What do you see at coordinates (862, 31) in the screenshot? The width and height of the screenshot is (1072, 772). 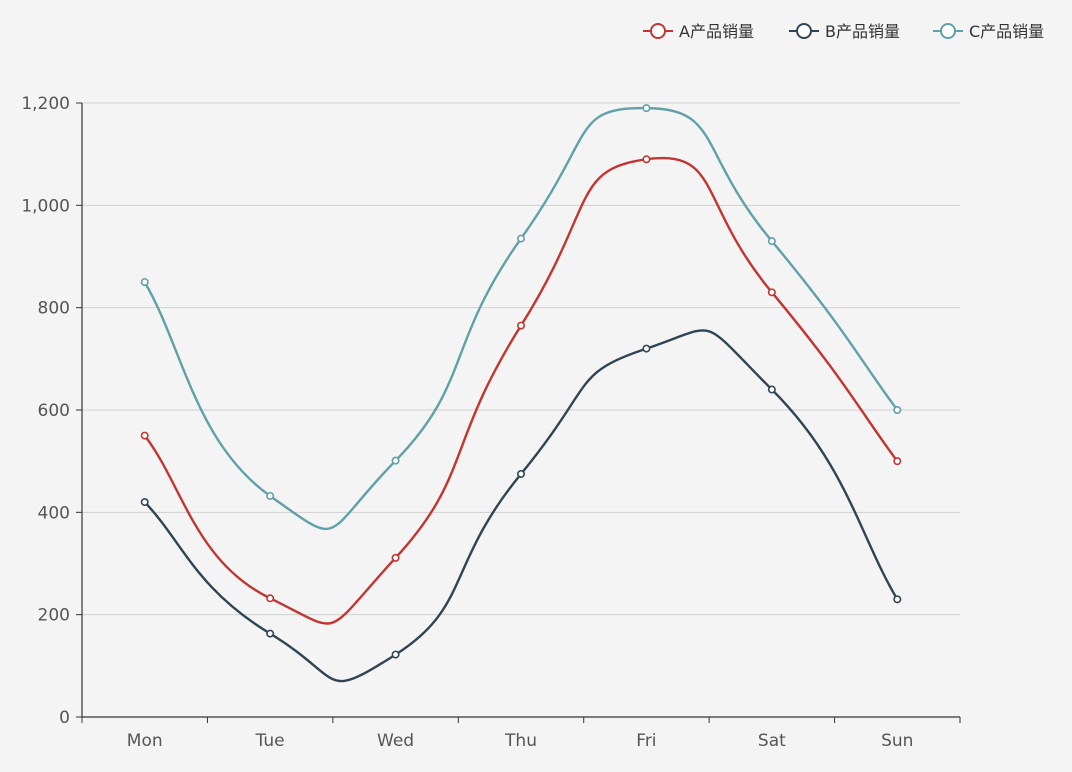 I see `legend-label: B产品销量` at bounding box center [862, 31].